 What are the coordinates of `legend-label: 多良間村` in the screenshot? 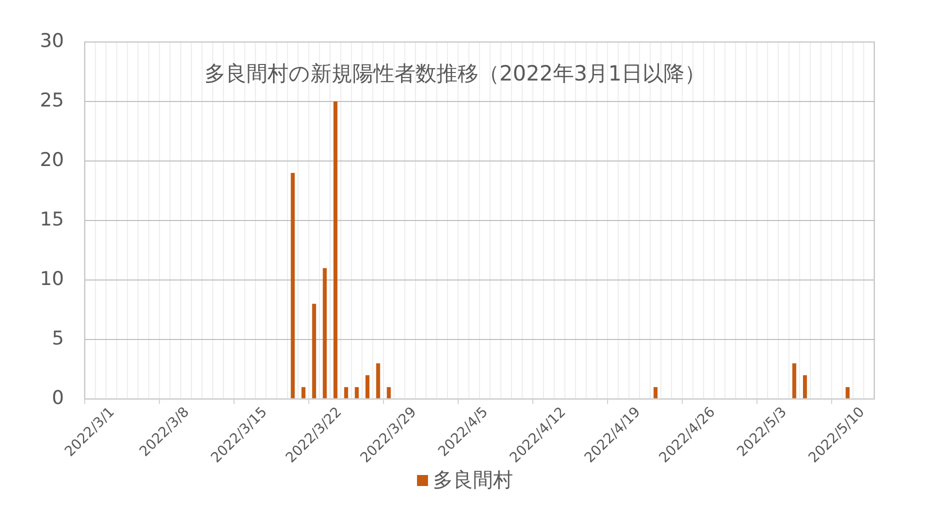 It's located at (473, 479).